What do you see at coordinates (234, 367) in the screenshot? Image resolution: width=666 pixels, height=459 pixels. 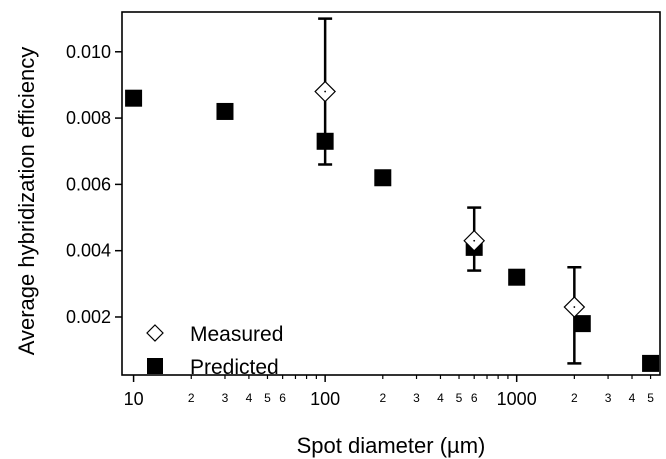 I see `legend-predicted-label: Predicted` at bounding box center [234, 367].